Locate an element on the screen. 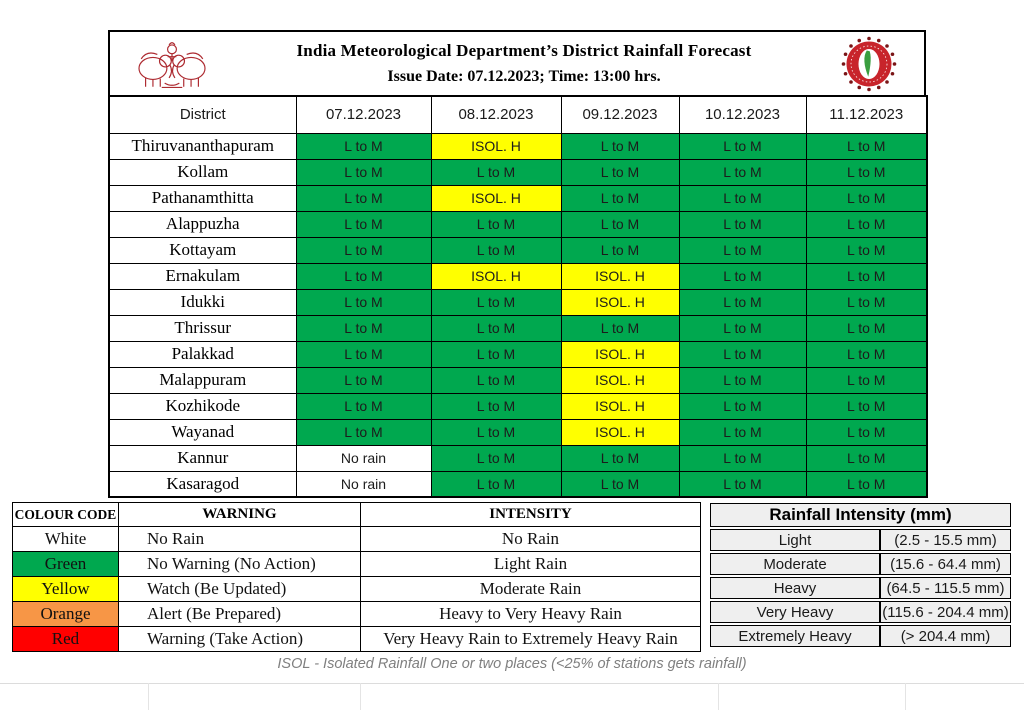 Image resolution: width=1024 pixels, height=710 pixels. sheet-gridline is located at coordinates (360, 696).